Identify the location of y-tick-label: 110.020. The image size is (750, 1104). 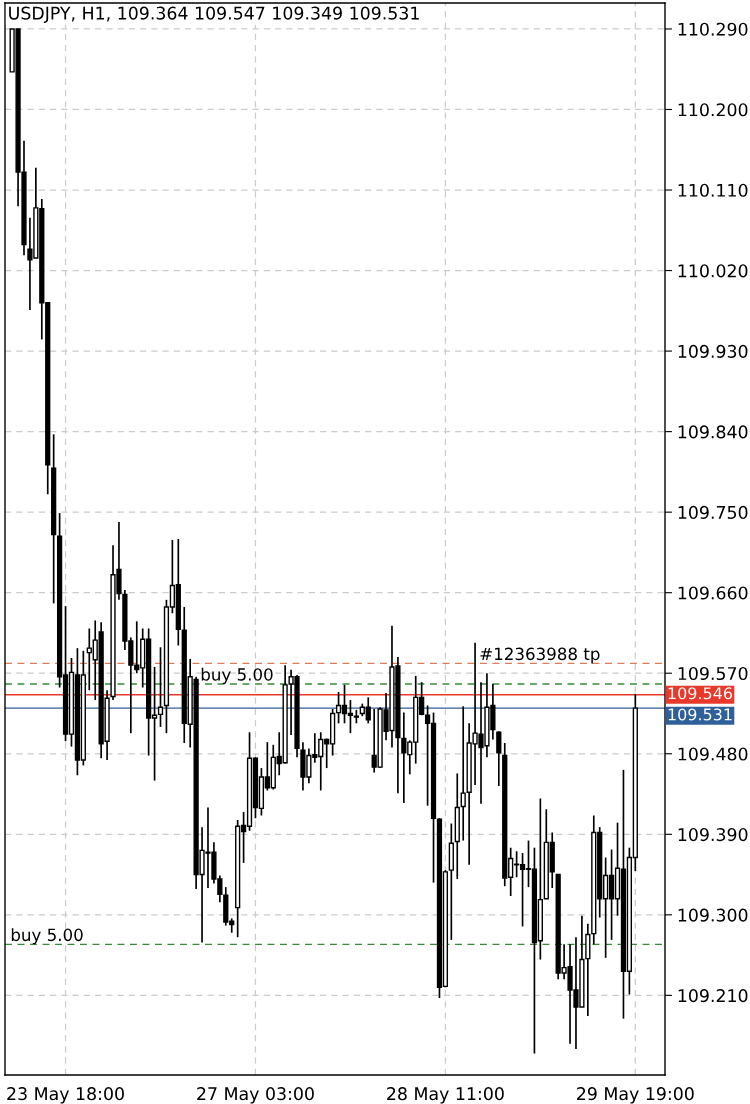
(713, 271).